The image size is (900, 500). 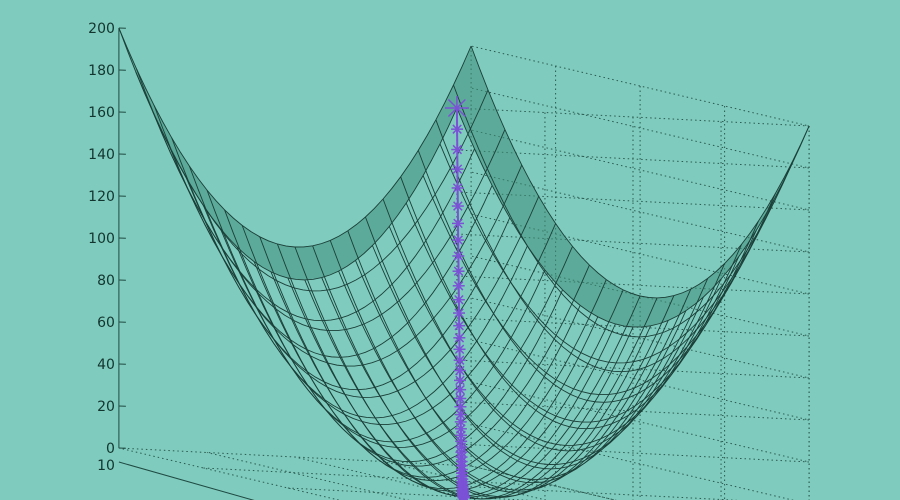 I want to click on y-axis, so click(x=186, y=480).